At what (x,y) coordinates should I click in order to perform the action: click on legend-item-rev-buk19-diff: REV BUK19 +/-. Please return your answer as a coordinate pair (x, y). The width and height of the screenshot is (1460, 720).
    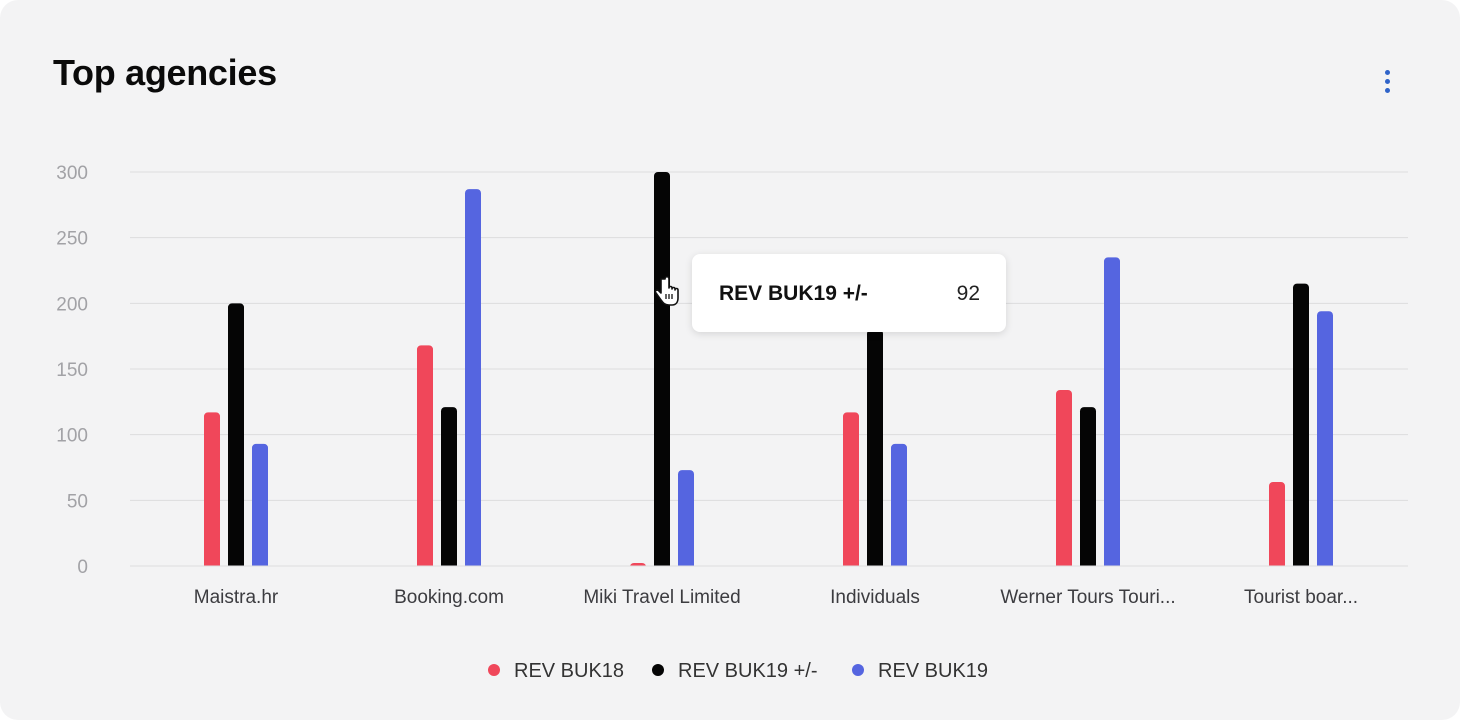
    Looking at the image, I should click on (735, 671).